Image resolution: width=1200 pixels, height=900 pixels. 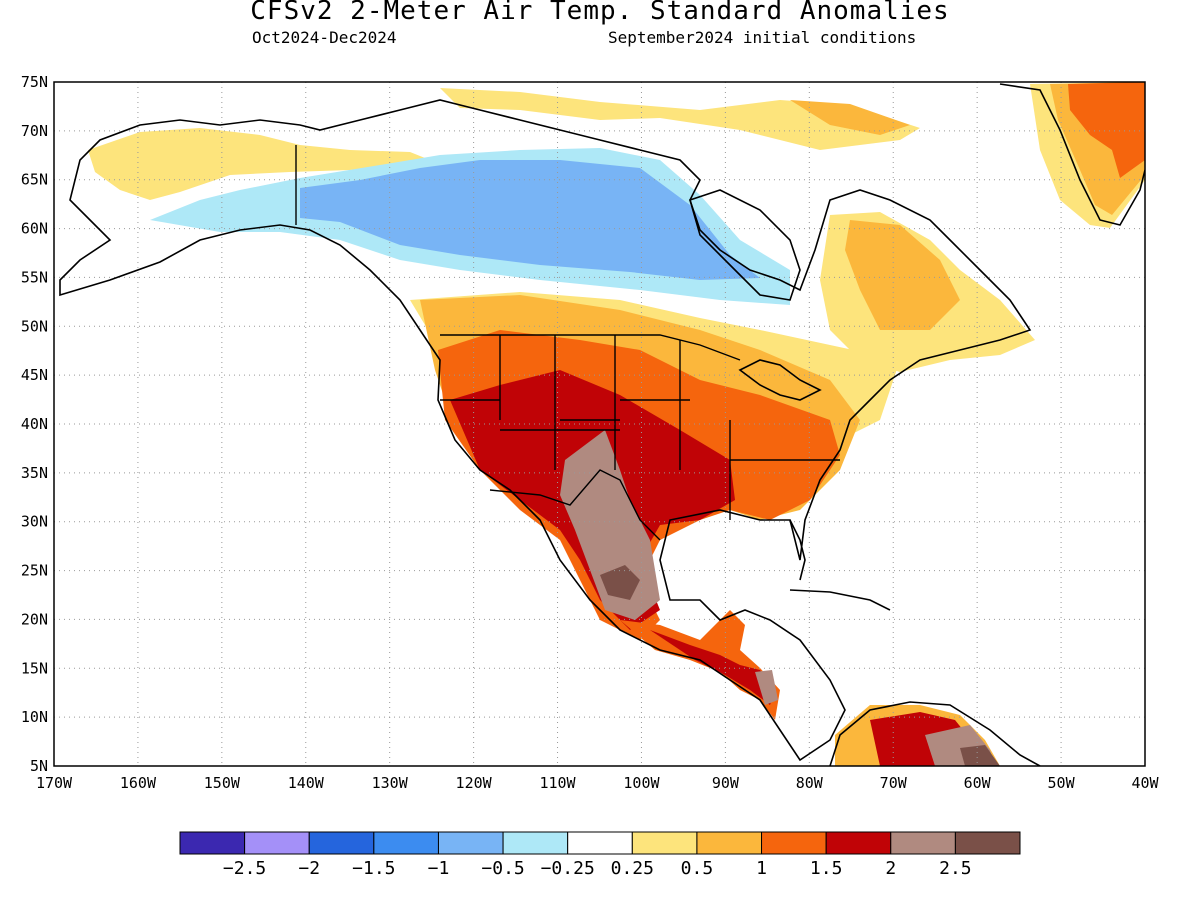 I want to click on colorbar-label: 1, so click(x=761, y=868).